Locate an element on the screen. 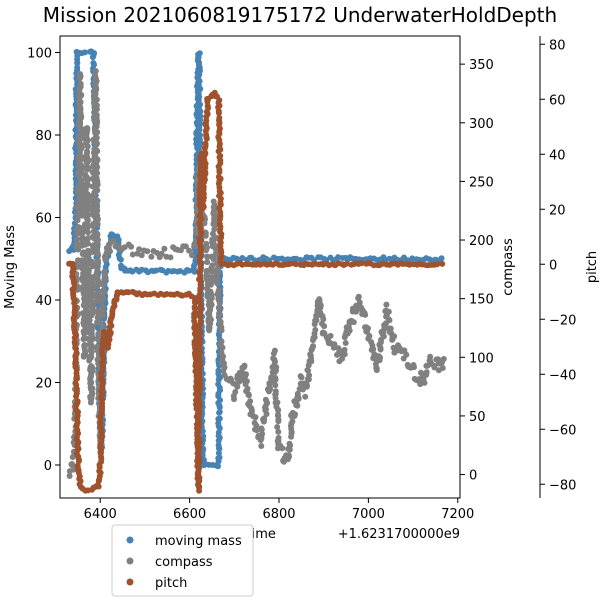 This screenshot has width=600, height=600. x-tick-label: 6400 is located at coordinates (100, 514).